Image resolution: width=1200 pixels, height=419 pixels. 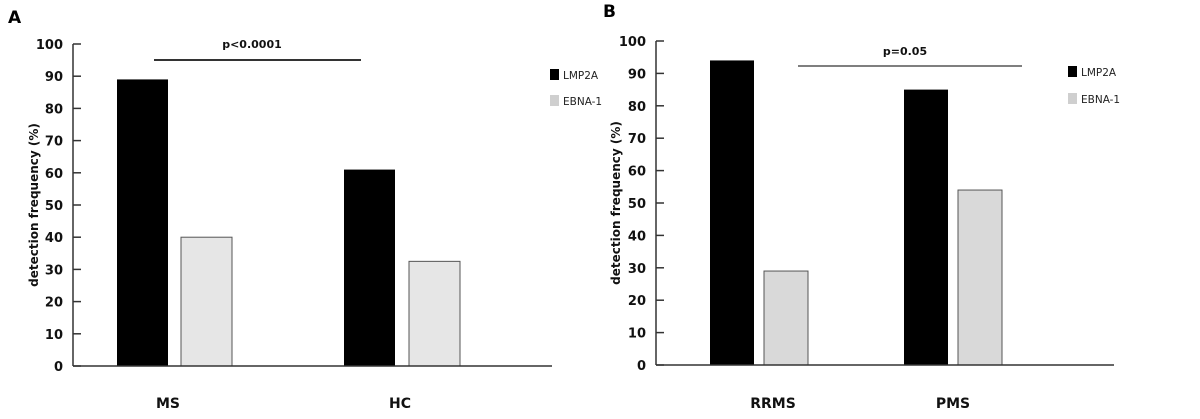 I want to click on p-value-annotation: p<0.0001, so click(x=252, y=44).